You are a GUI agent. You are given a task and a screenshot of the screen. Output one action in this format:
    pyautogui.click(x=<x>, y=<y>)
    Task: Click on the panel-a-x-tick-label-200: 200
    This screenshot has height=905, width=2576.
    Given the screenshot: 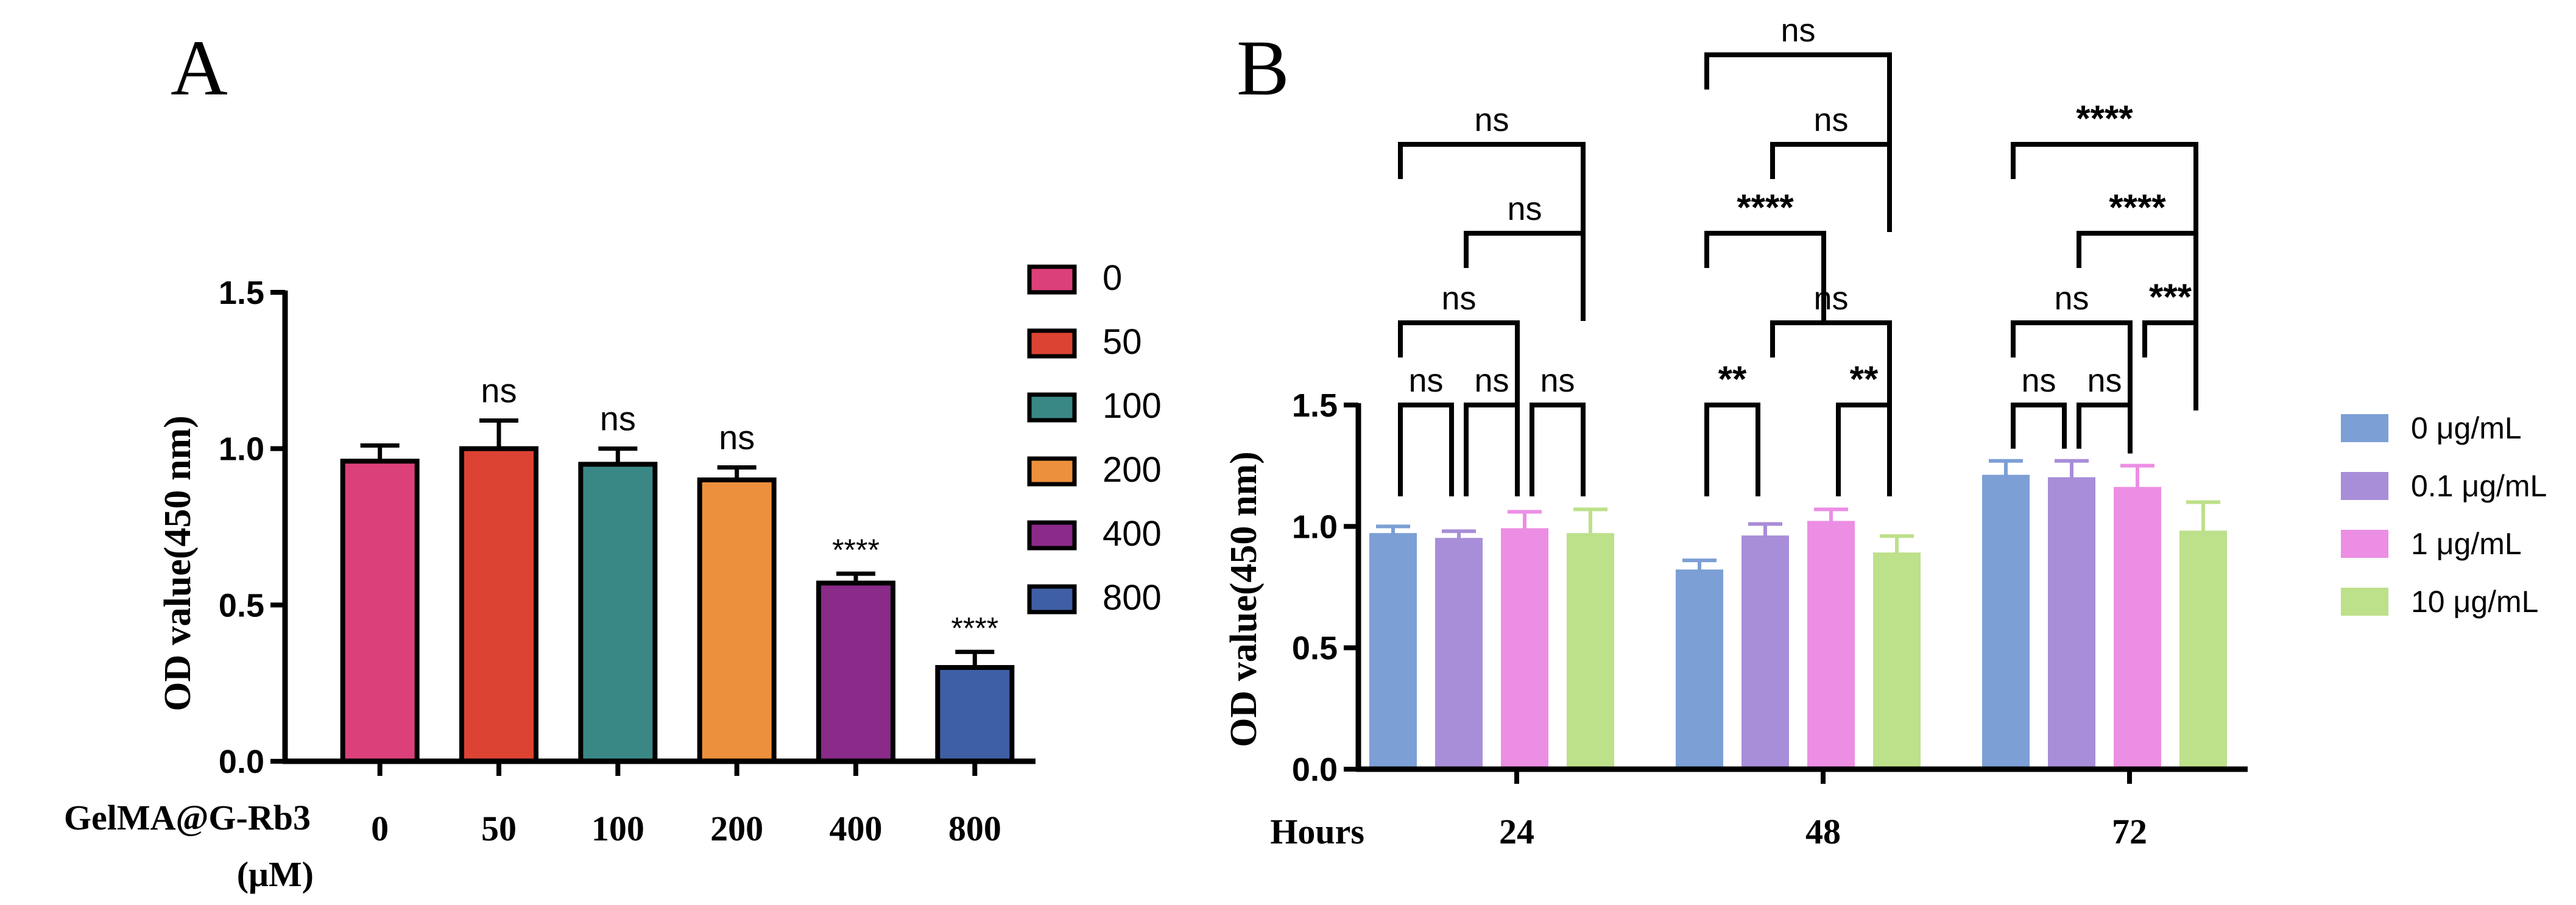 What is the action you would take?
    pyautogui.click(x=736, y=828)
    